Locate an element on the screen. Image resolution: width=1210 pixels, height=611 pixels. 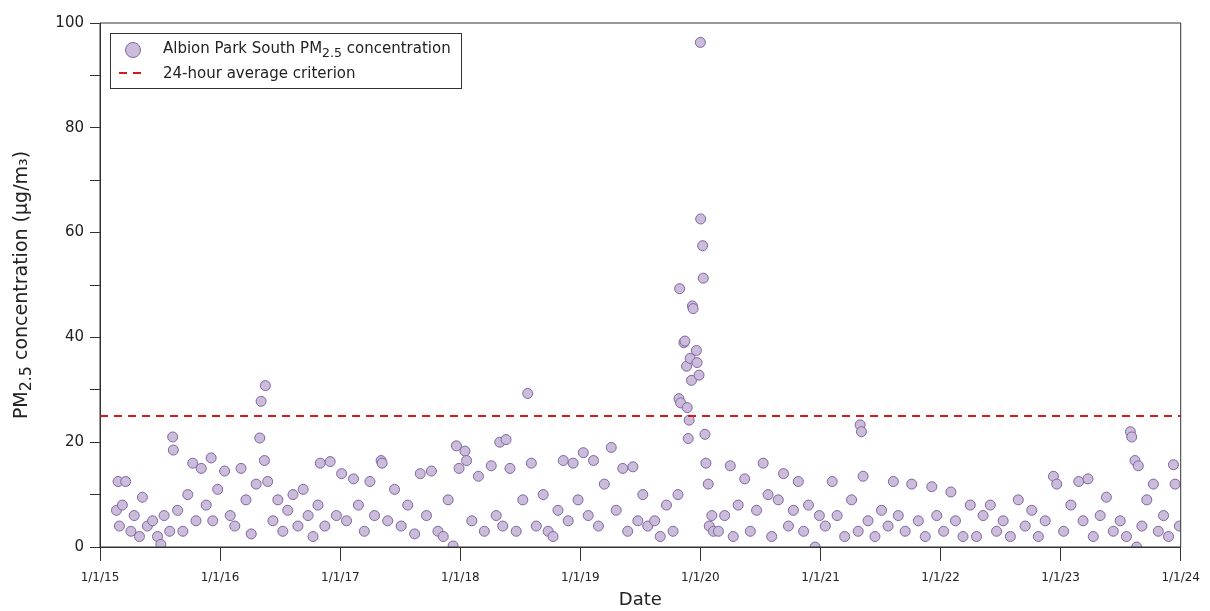
x-axis-title: Date is located at coordinates (640, 598).